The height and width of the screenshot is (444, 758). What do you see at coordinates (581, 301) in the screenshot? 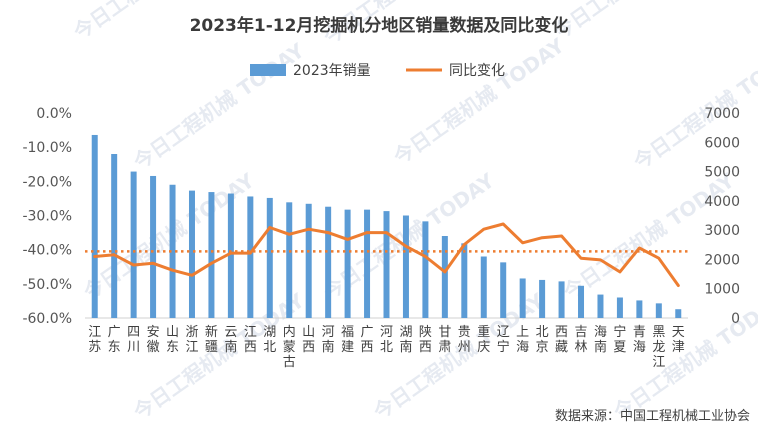
I see `bar-吉林` at bounding box center [581, 301].